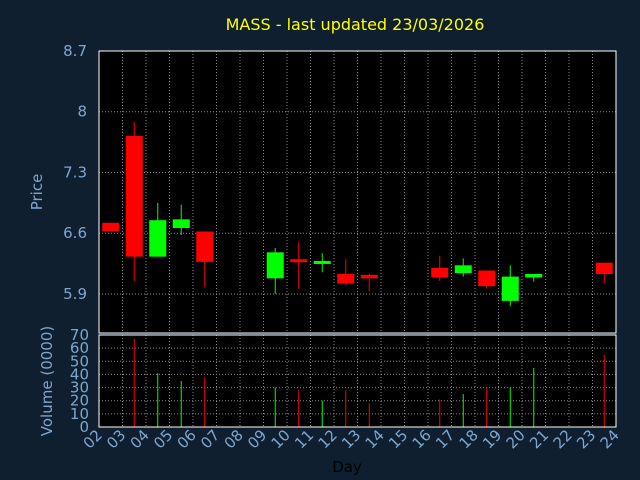 This screenshot has width=640, height=480. What do you see at coordinates (445, 439) in the screenshot?
I see `x-tick-label: 17` at bounding box center [445, 439].